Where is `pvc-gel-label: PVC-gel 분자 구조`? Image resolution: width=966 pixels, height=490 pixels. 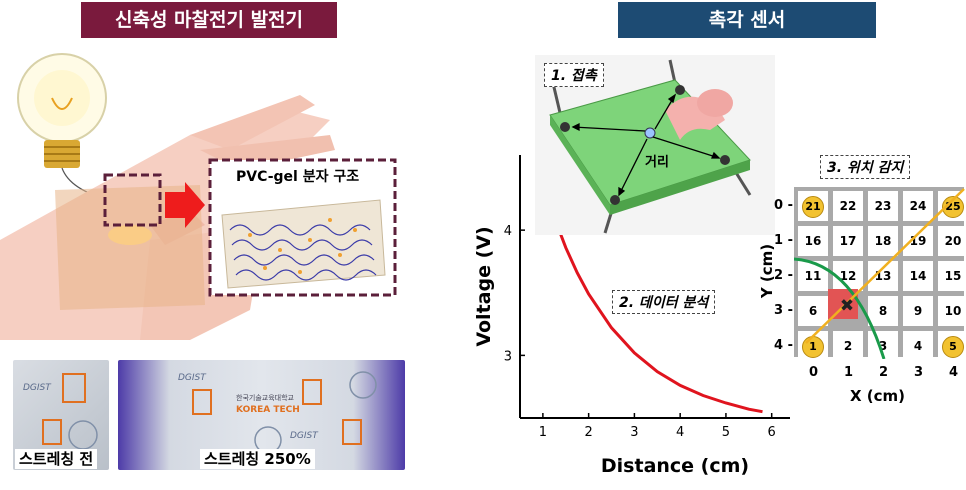
pvc-gel-label: PVC-gel 분자 구조 is located at coordinates (298, 177).